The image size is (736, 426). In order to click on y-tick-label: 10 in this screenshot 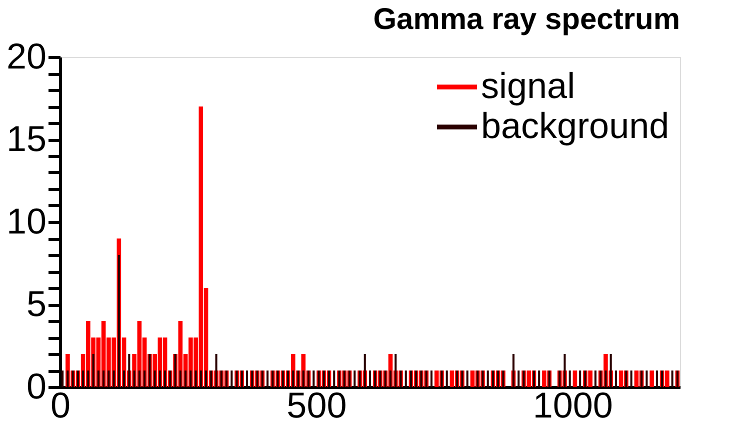, I will do `click(26, 221)`.